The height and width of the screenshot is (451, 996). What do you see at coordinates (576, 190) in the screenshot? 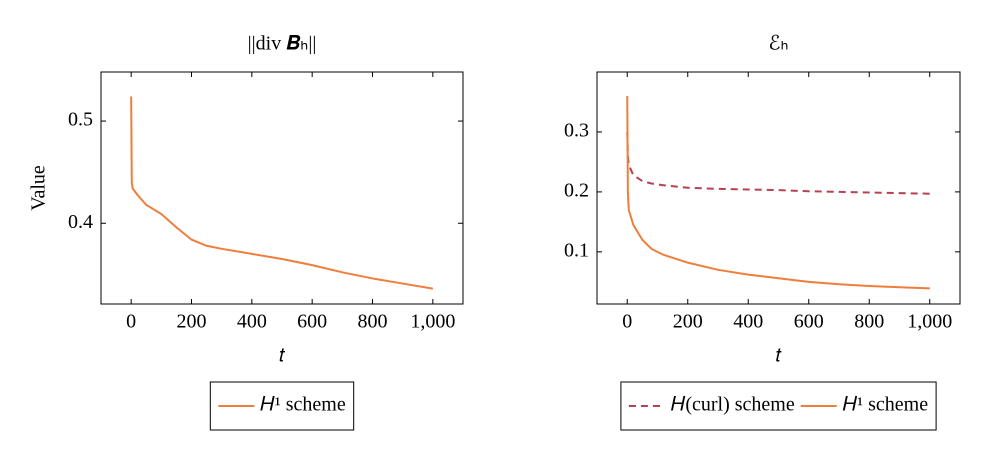
I see `y-tick-label: 0.2` at bounding box center [576, 190].